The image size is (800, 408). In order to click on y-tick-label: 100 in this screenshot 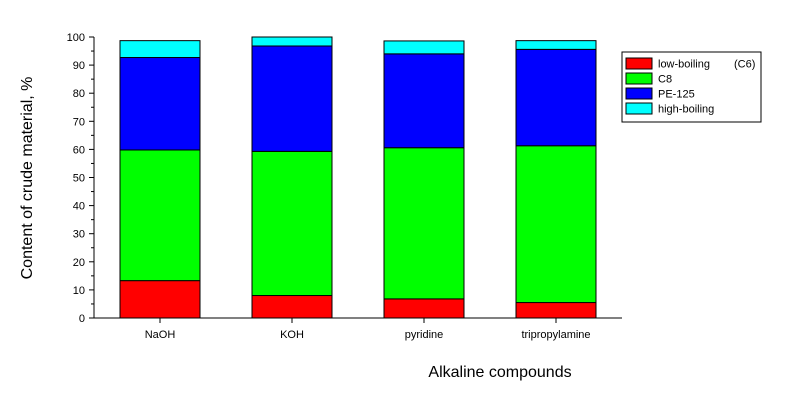, I will do `click(76, 38)`.